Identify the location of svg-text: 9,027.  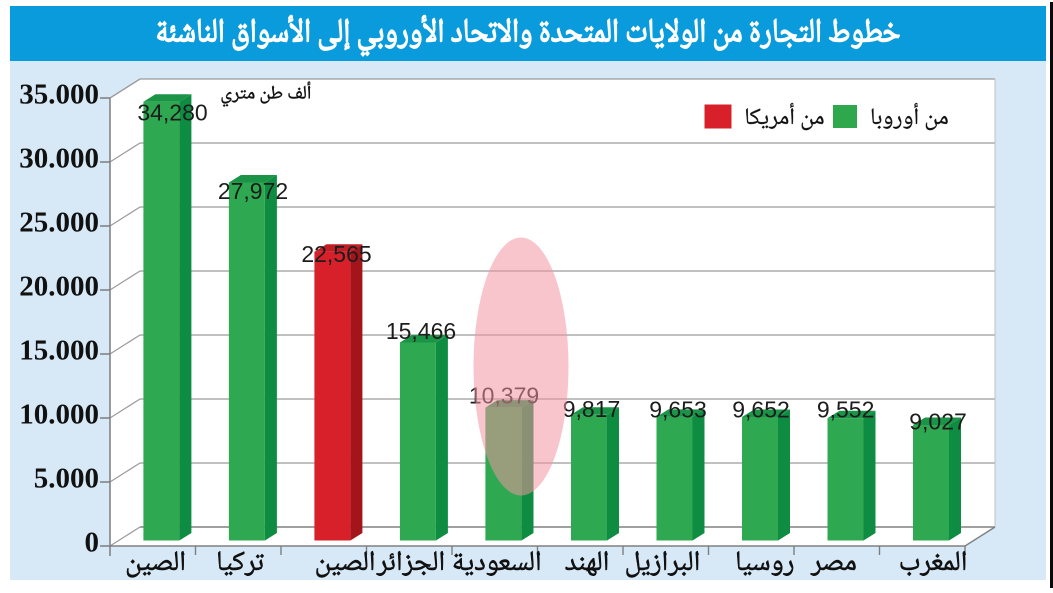
(938, 422).